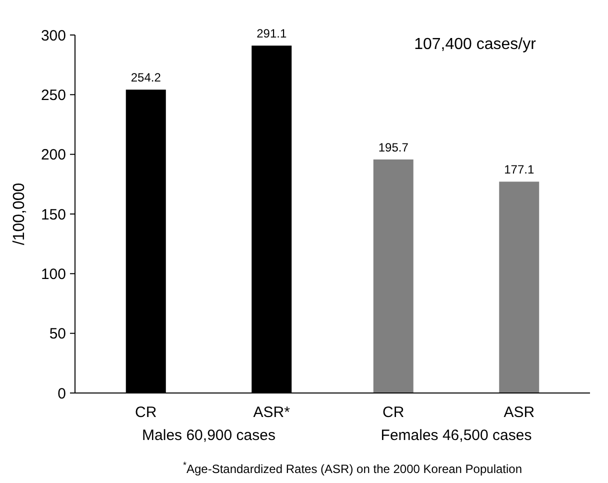 This screenshot has width=608, height=483. Describe the element at coordinates (19, 214) in the screenshot. I see `y-axis-title: /100,000` at that location.